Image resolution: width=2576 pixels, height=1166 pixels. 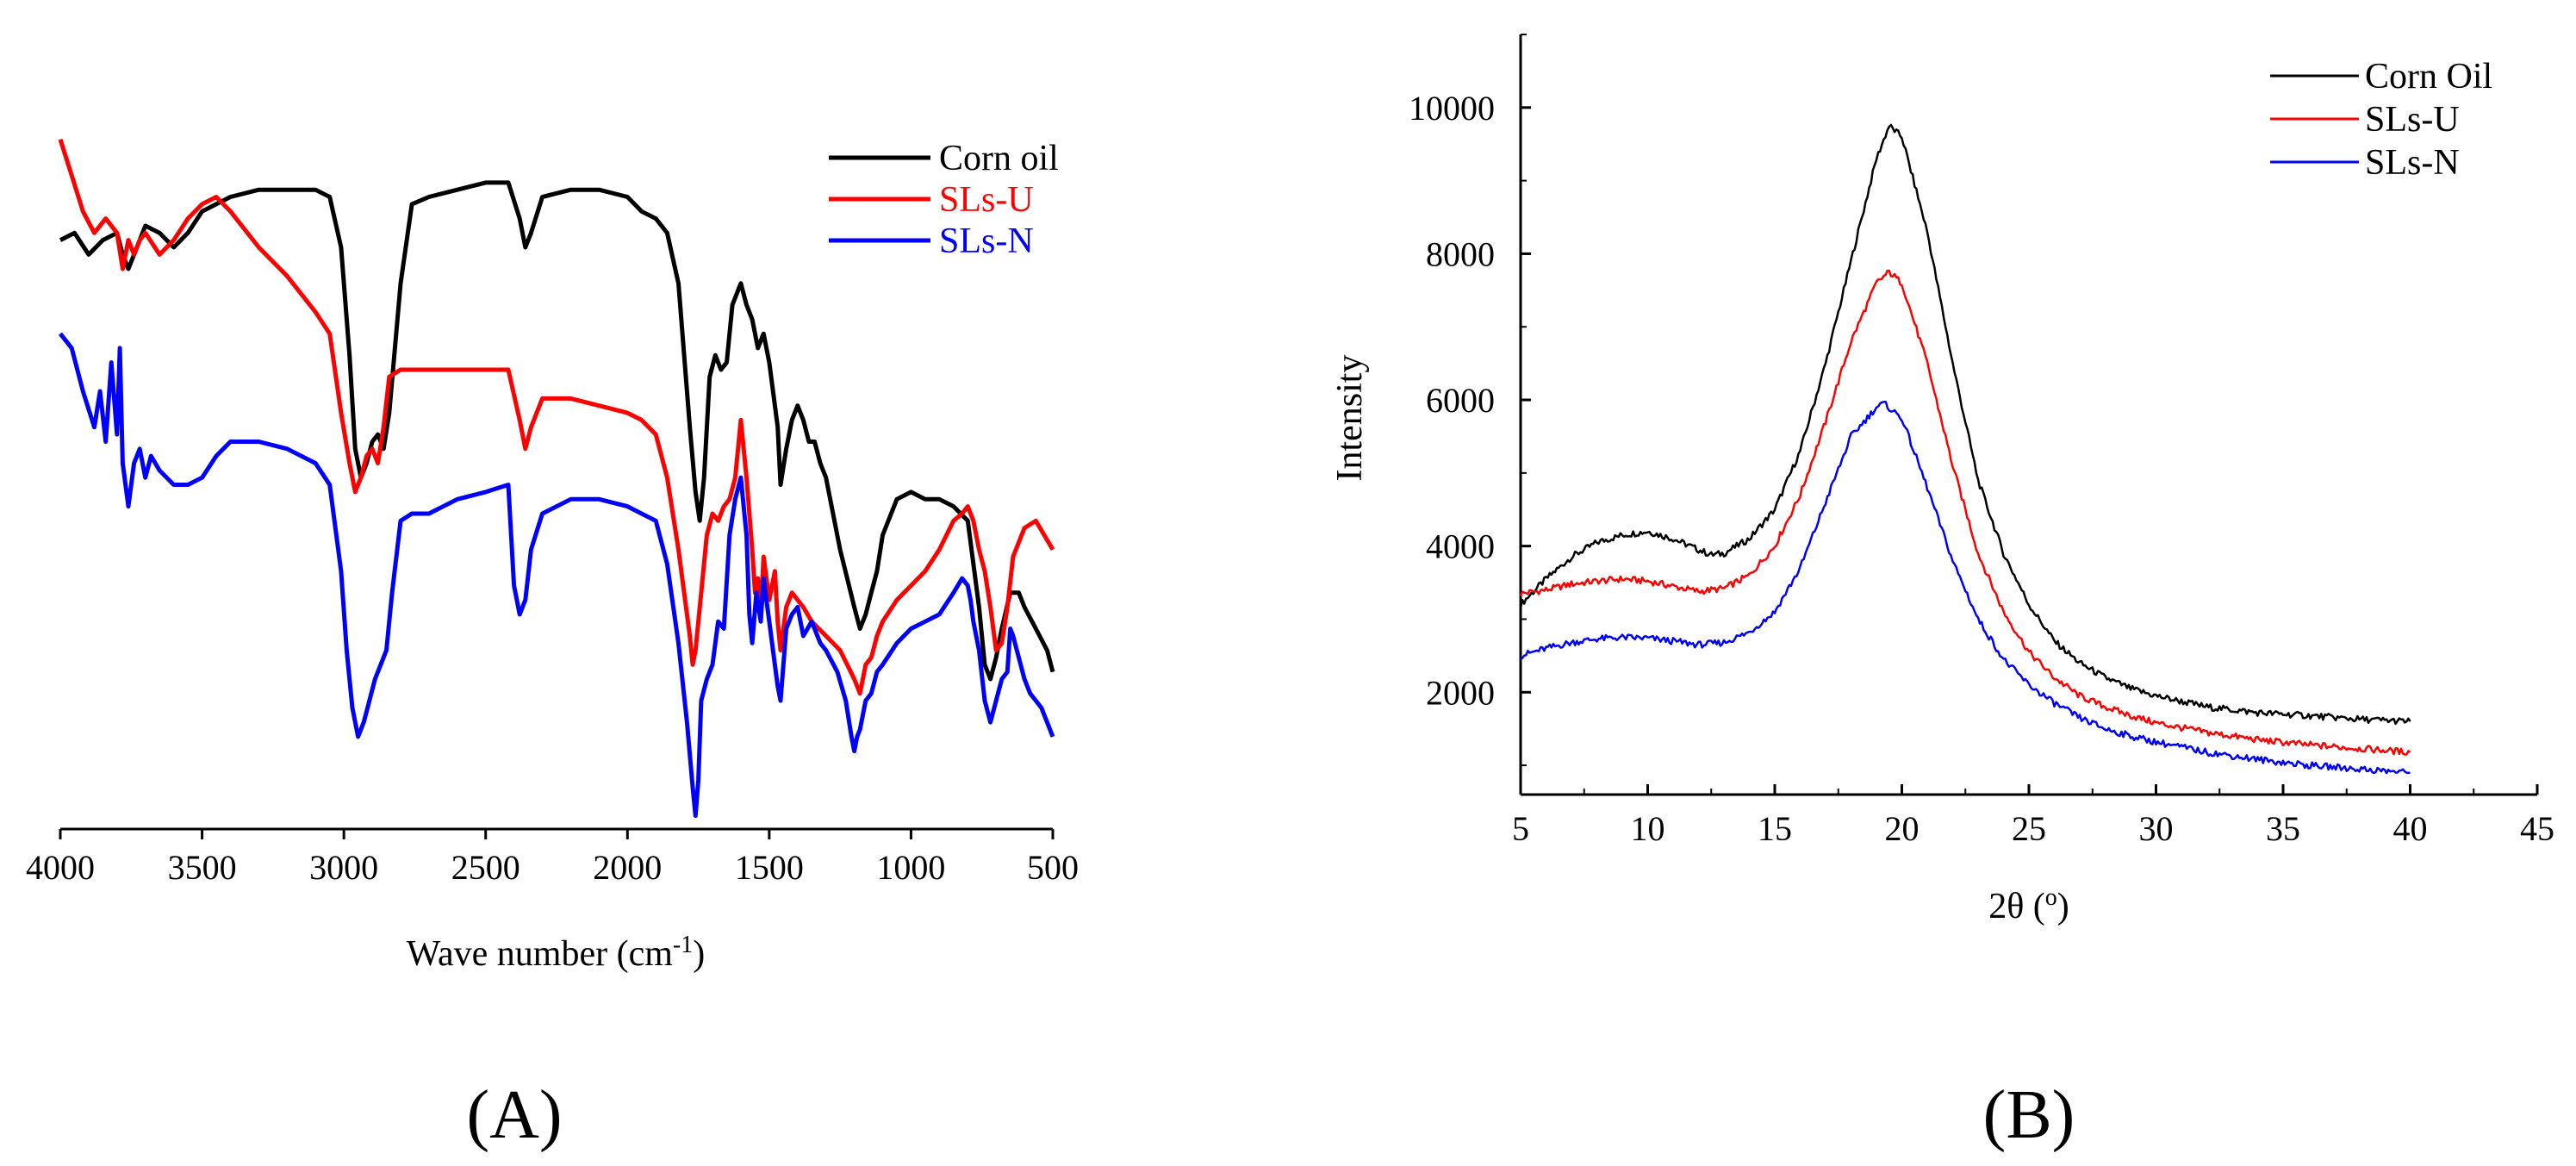 What do you see at coordinates (2157, 829) in the screenshot?
I see `chart-b-x-tick-label: 30` at bounding box center [2157, 829].